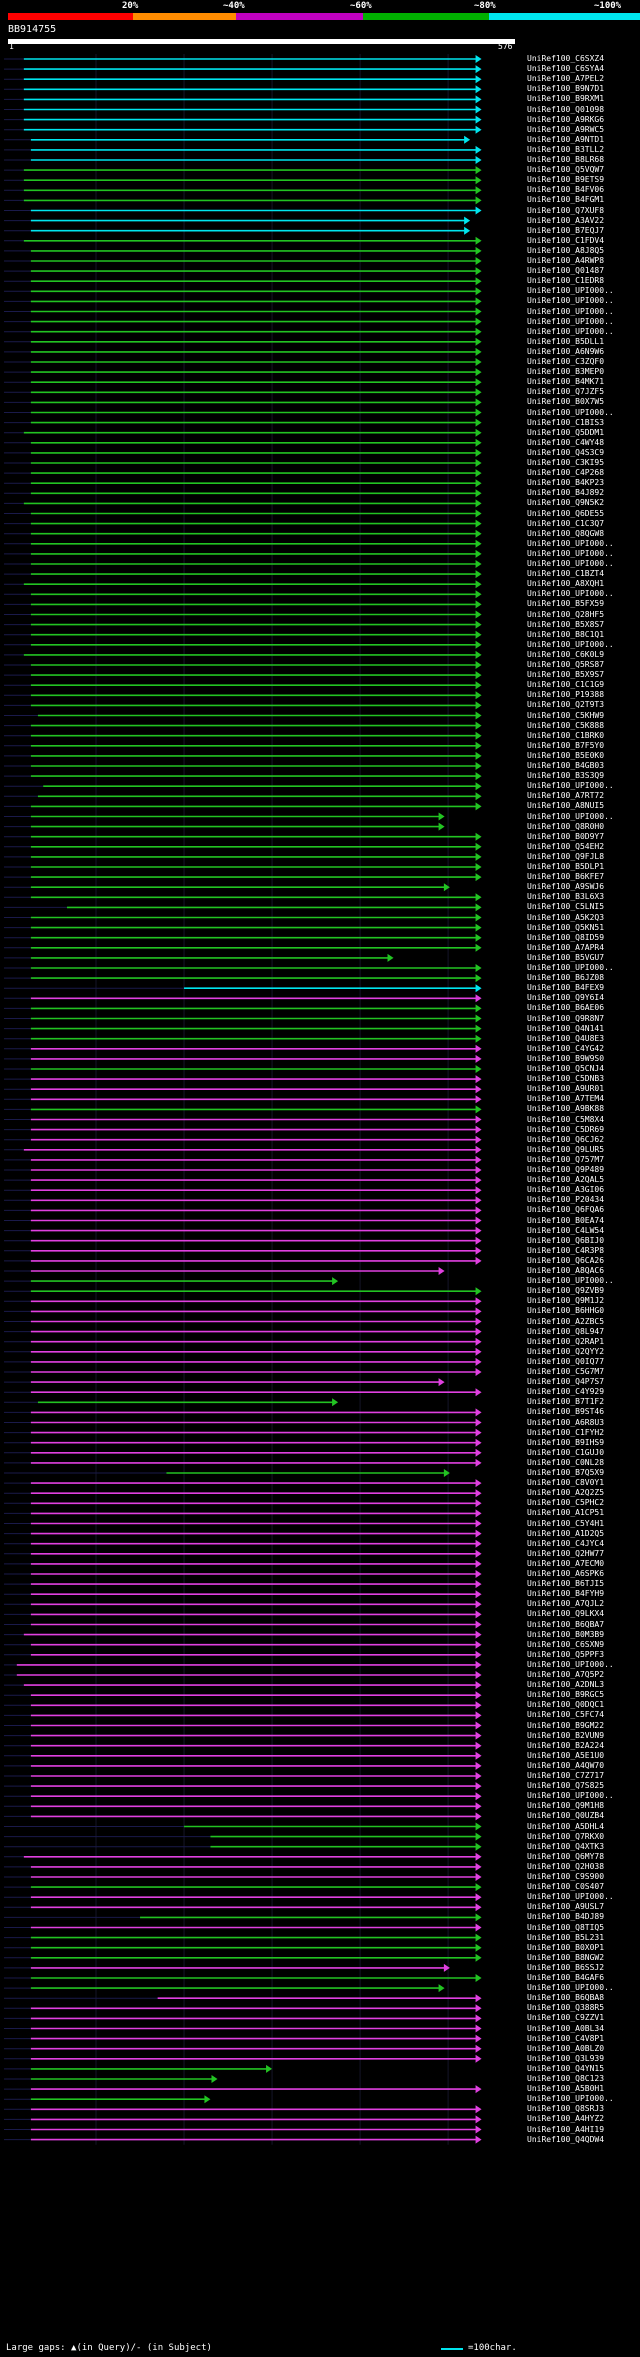 The image size is (640, 2357). What do you see at coordinates (566, 392) in the screenshot?
I see `hit-label: UniRef100_Q7JZF5` at bounding box center [566, 392].